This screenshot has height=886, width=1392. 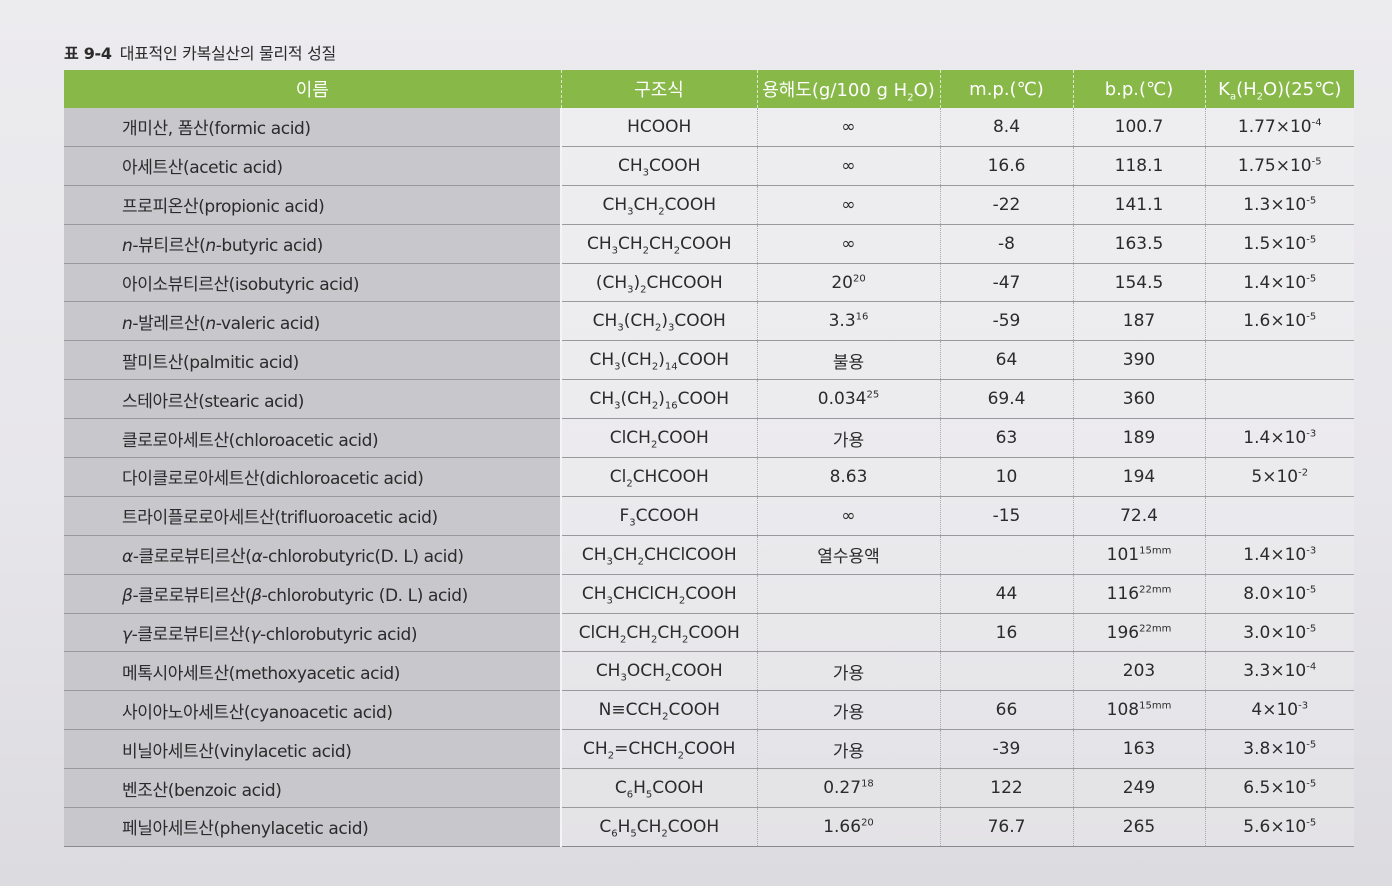 What do you see at coordinates (848, 788) in the screenshot?
I see `solubility-cell: 0.2718` at bounding box center [848, 788].